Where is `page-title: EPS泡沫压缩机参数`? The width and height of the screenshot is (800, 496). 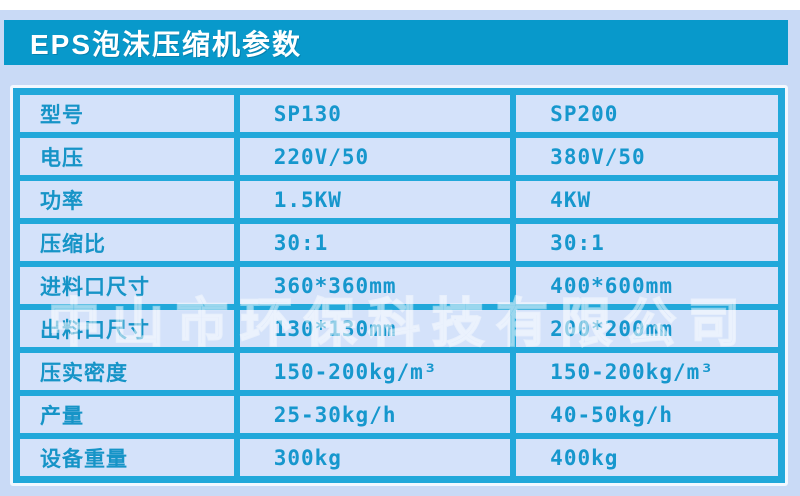 page-title: EPS泡沫压缩机参数 is located at coordinates (166, 44).